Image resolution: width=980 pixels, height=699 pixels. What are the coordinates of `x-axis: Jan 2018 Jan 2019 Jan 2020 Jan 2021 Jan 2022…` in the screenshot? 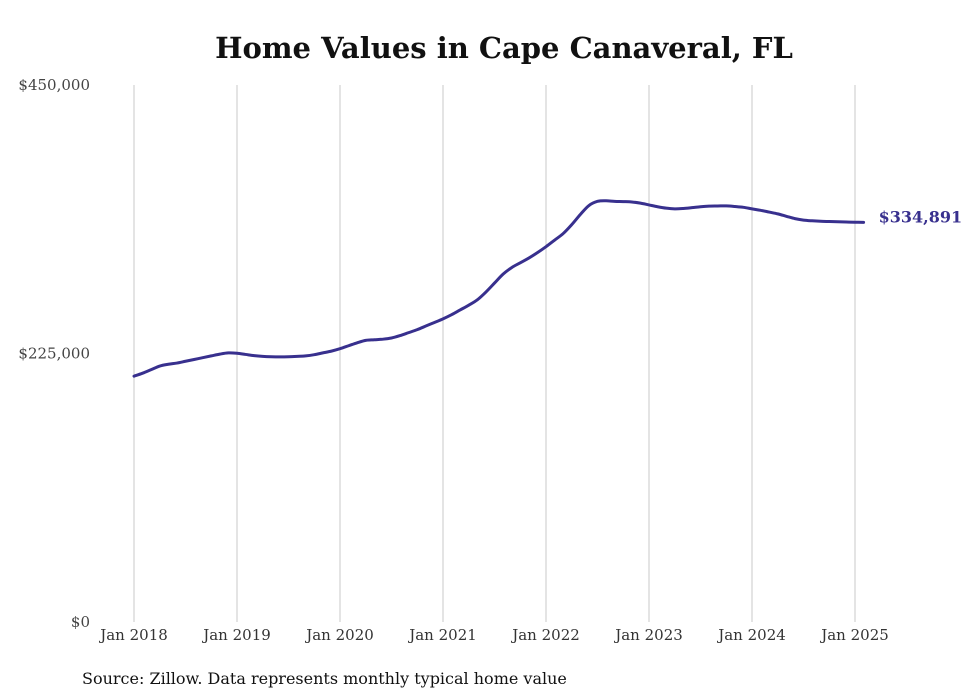 It's located at (493, 635).